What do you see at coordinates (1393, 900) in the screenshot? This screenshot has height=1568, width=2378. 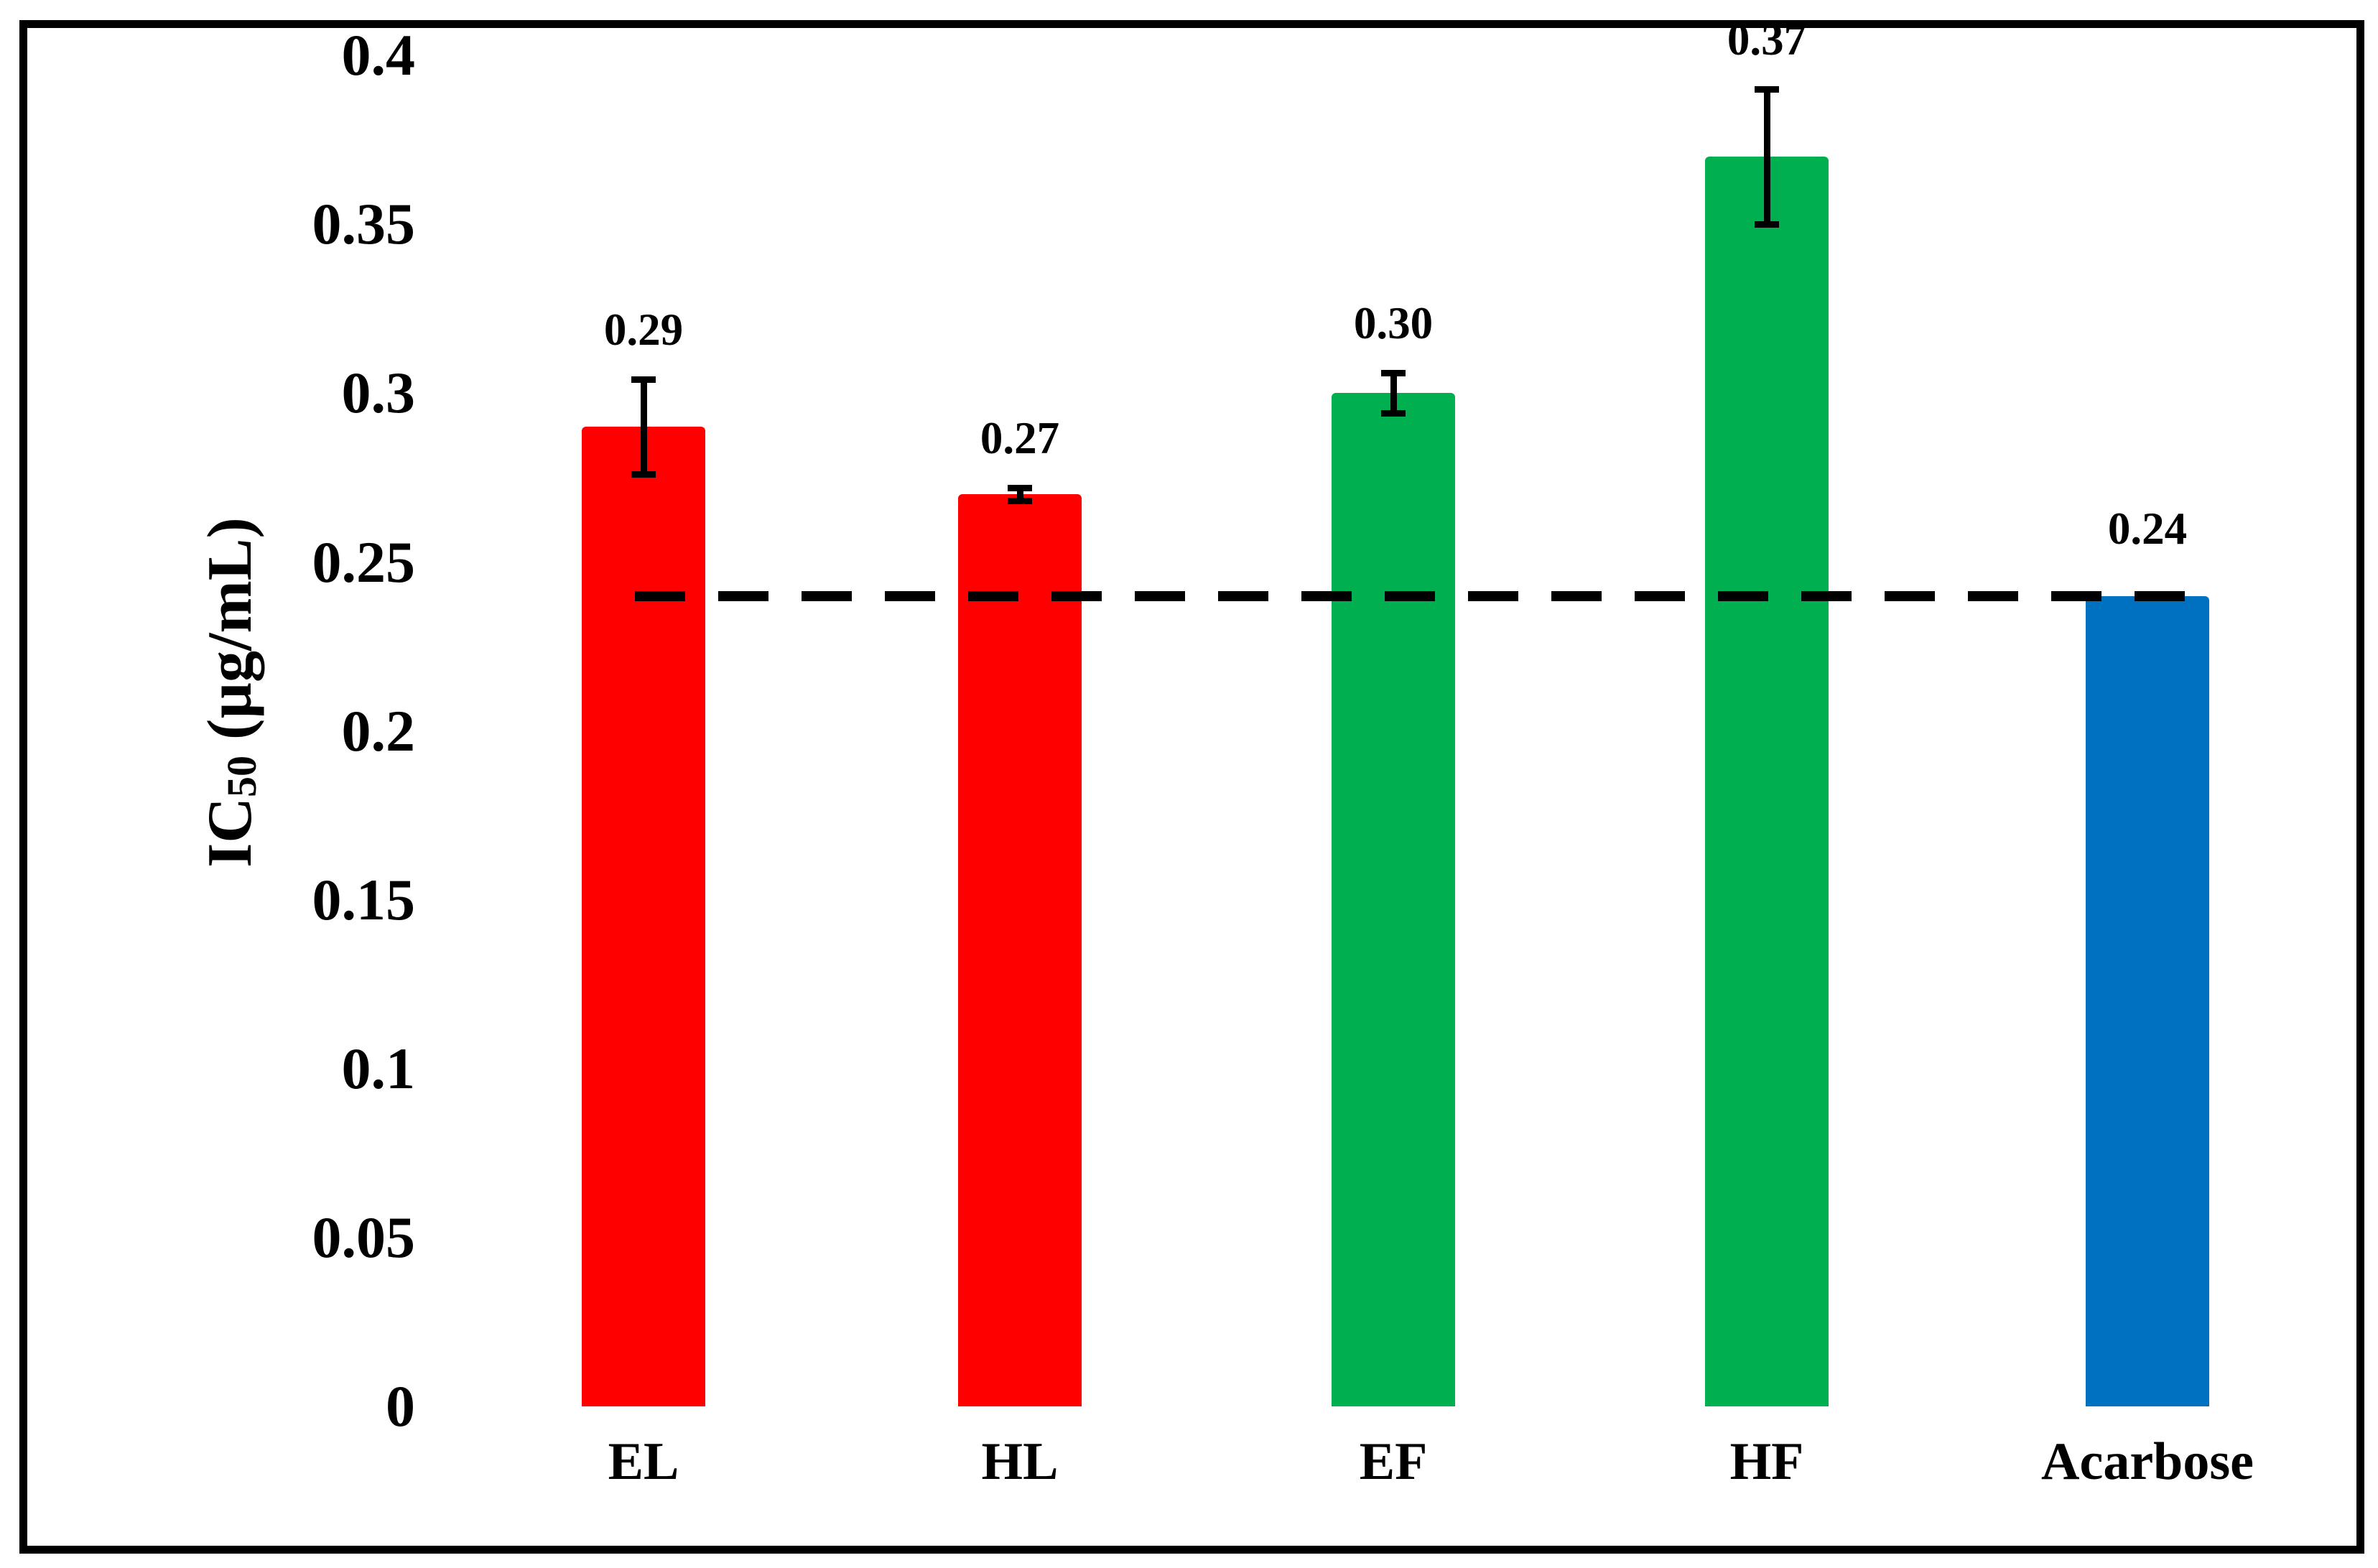 I see `bar-ef` at bounding box center [1393, 900].